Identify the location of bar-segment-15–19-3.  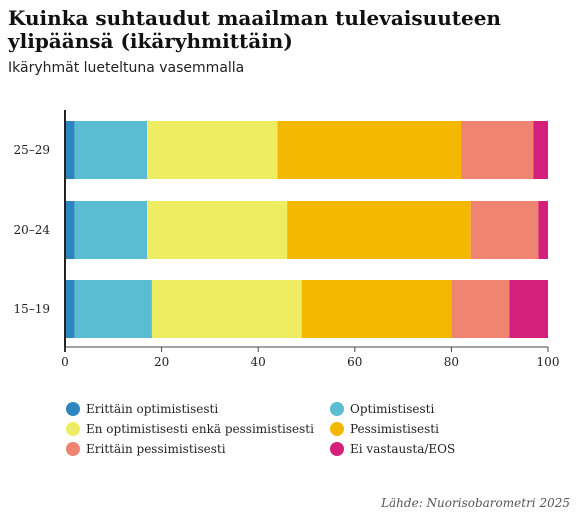
(376, 309).